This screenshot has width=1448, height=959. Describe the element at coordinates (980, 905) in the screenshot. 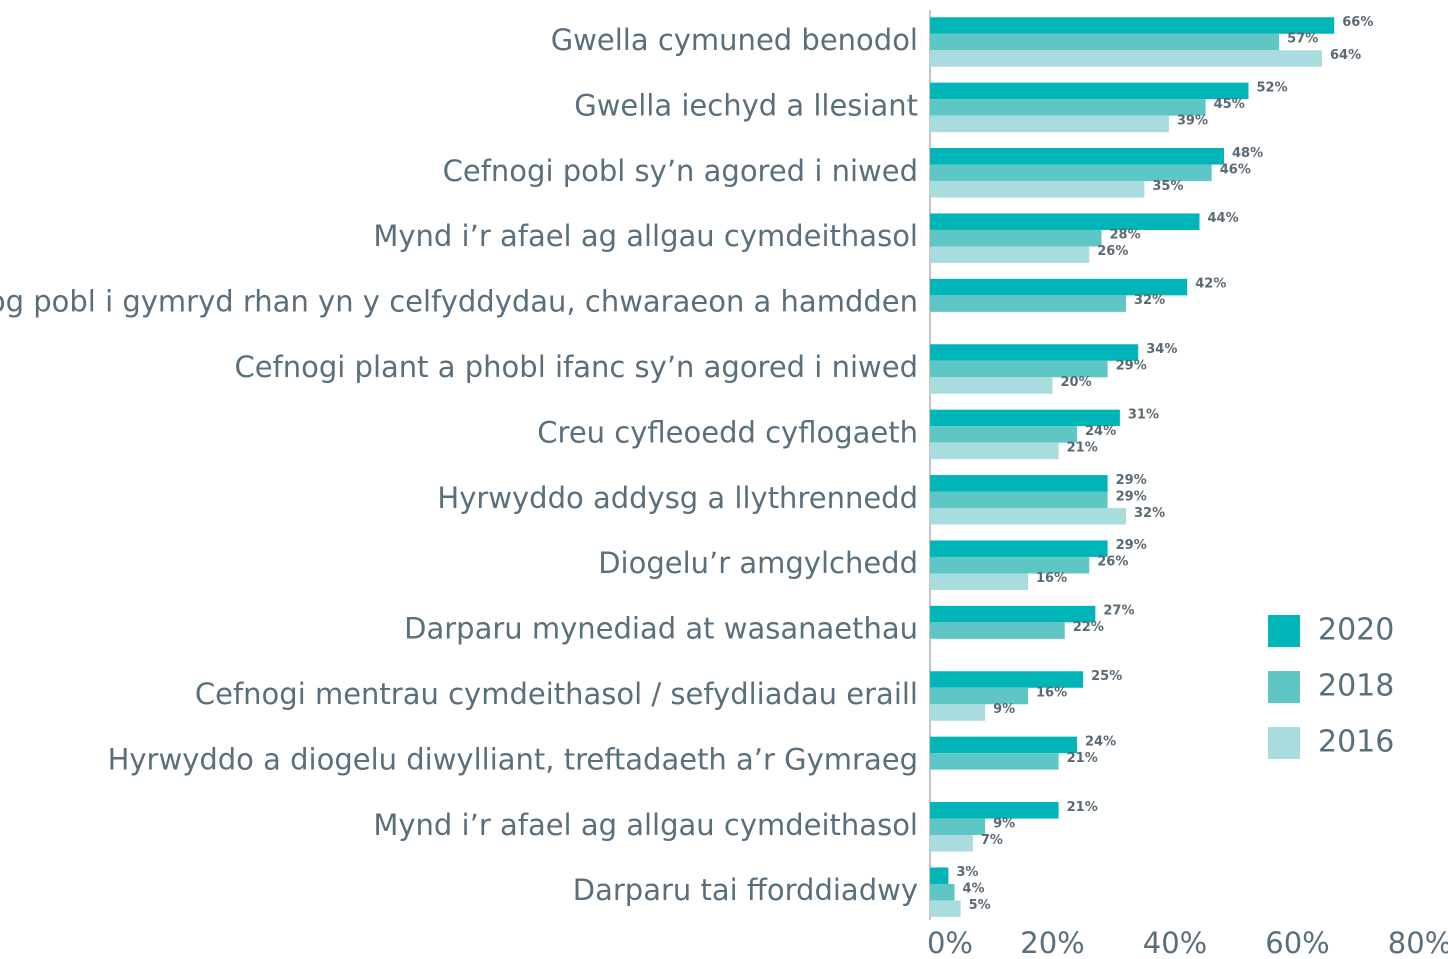

I see `value-label: 5%` at that location.